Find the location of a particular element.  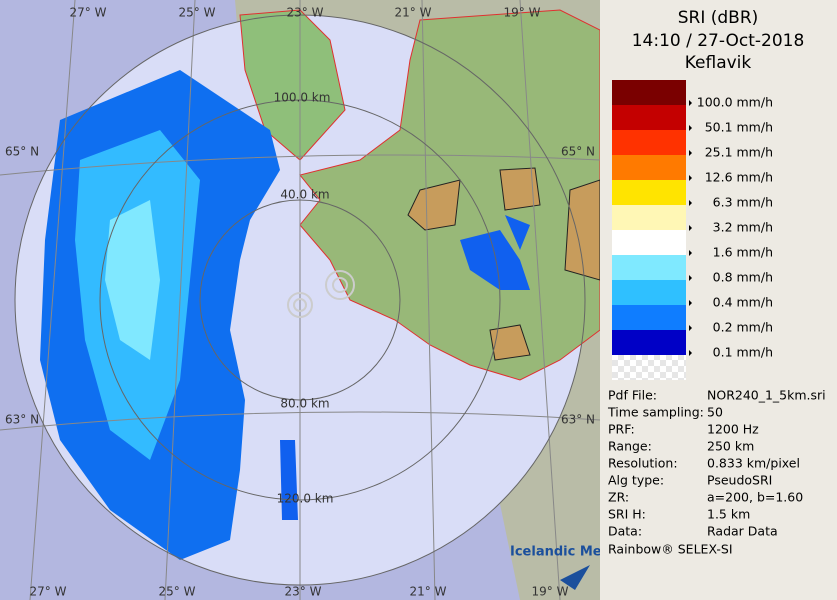

info-value: 1200 Hz is located at coordinates (733, 429).